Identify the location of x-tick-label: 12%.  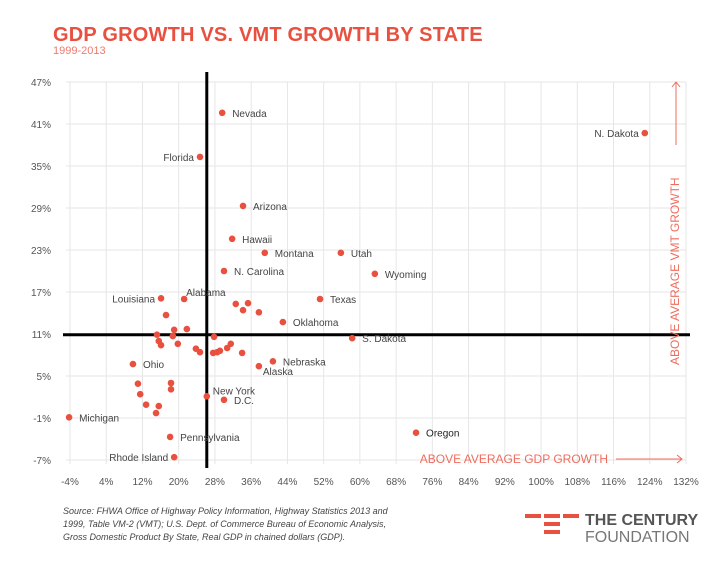
(142, 482).